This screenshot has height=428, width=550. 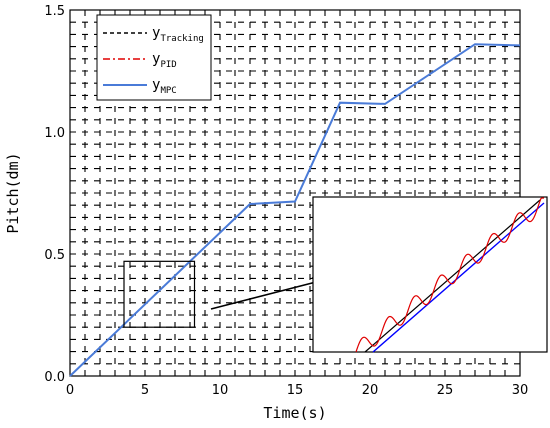 What do you see at coordinates (263, 295) in the screenshot?
I see `zoom-arrow-line` at bounding box center [263, 295].